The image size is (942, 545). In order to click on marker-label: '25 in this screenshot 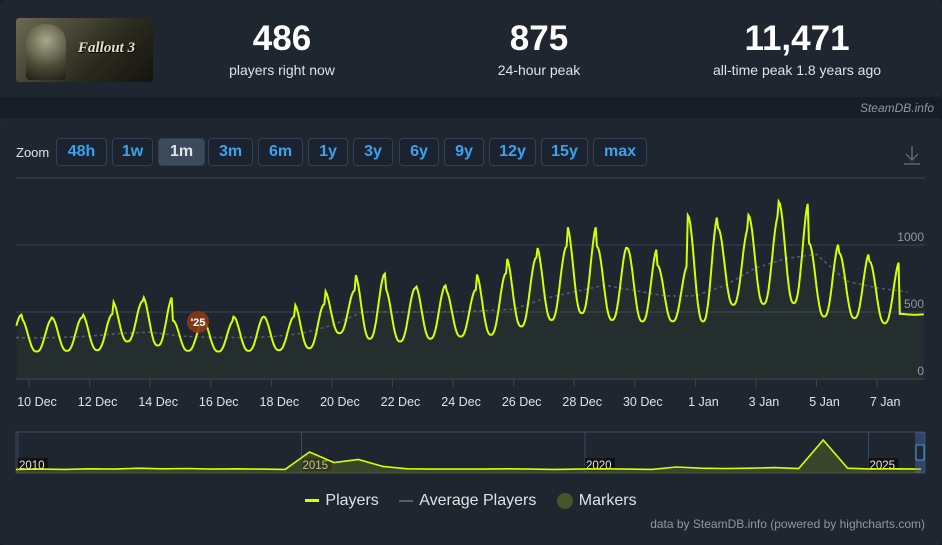, I will do `click(198, 323)`.